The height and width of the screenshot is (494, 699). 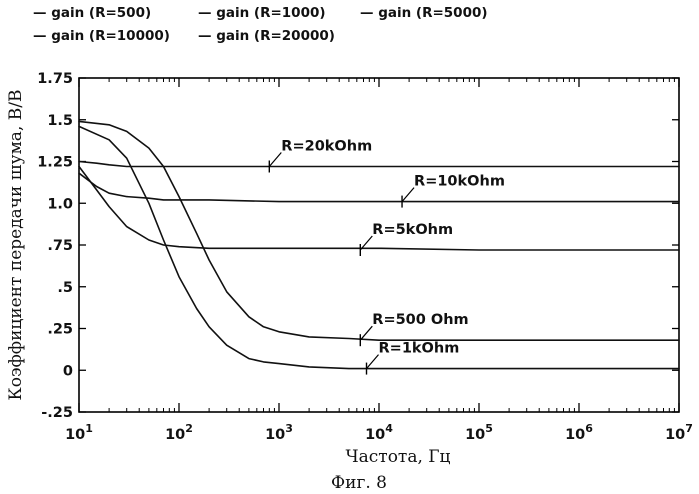 I want to click on x-tick-label-exponent: 6, so click(x=589, y=428).